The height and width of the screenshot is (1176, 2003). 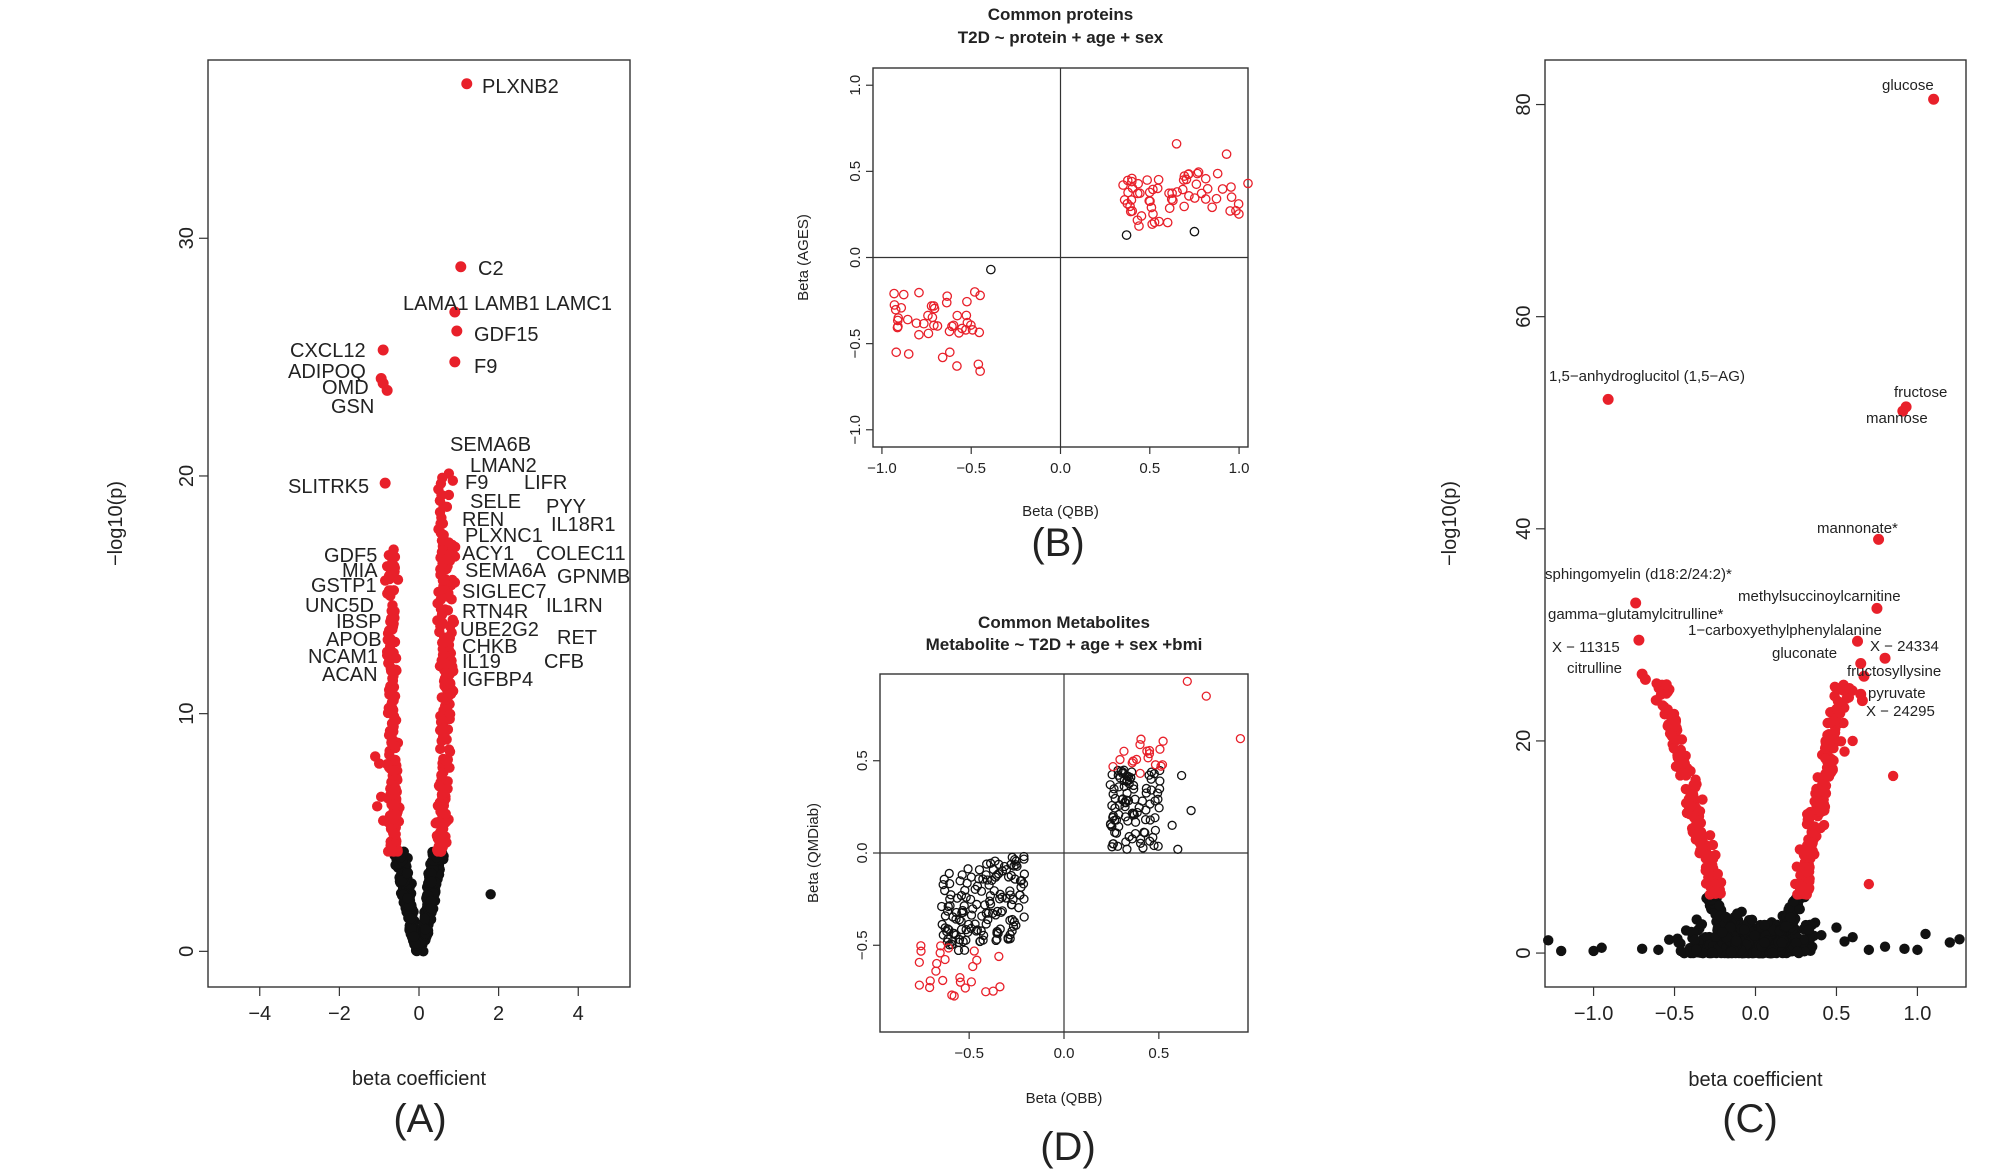 What do you see at coordinates (352, 407) in the screenshot?
I see `point-label: GSN` at bounding box center [352, 407].